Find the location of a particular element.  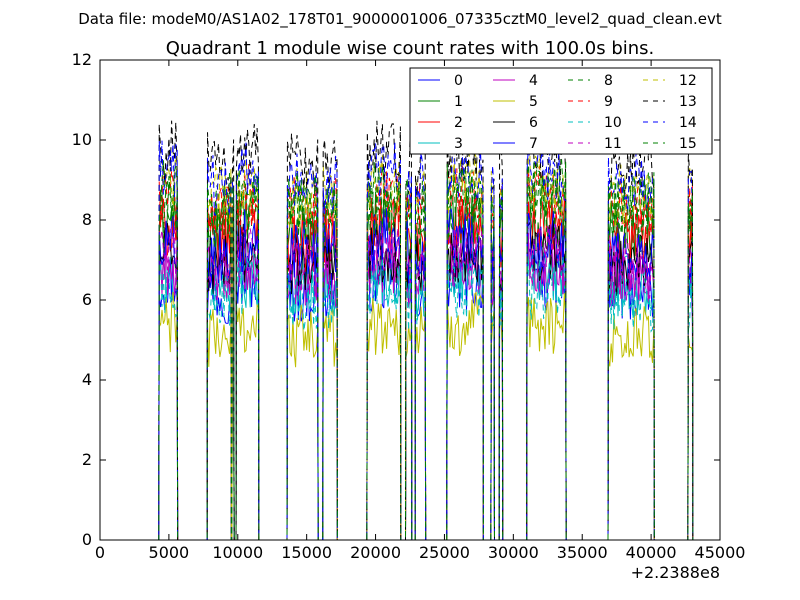

y-tick-label: 0 is located at coordinates (87, 539).